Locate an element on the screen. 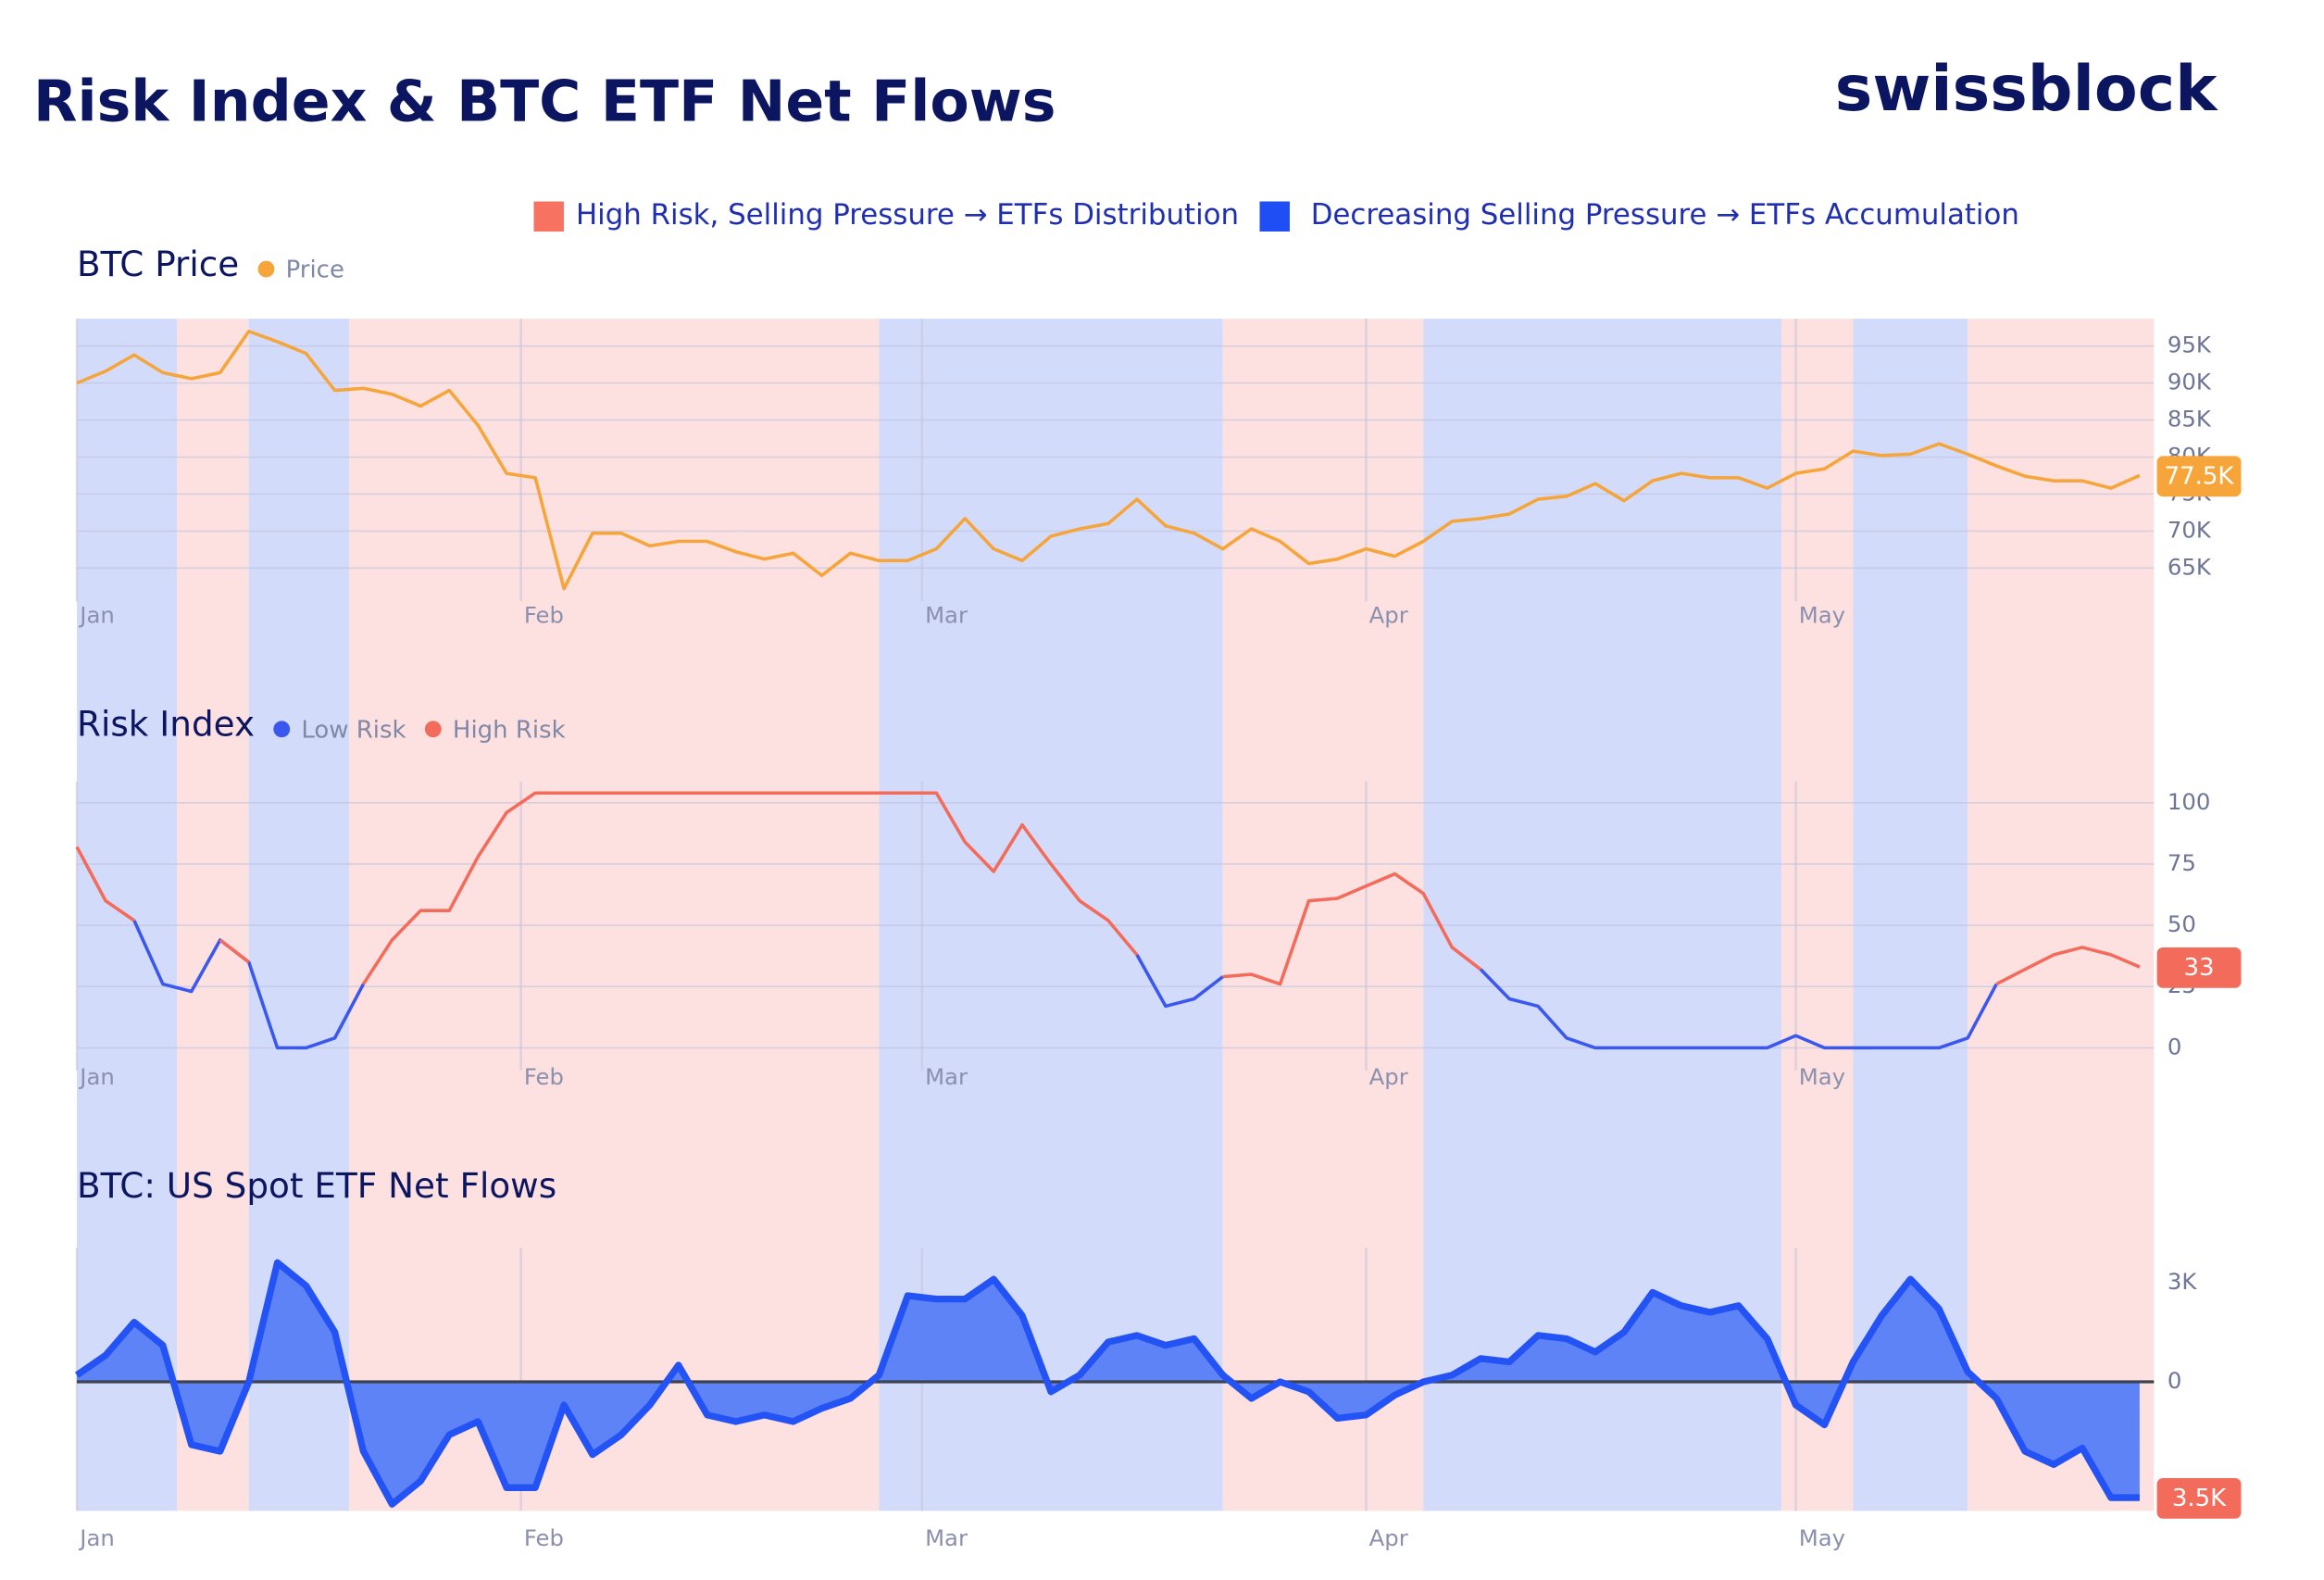 The width and height of the screenshot is (2324, 1580). y-tick-label: 95K is located at coordinates (2190, 345).